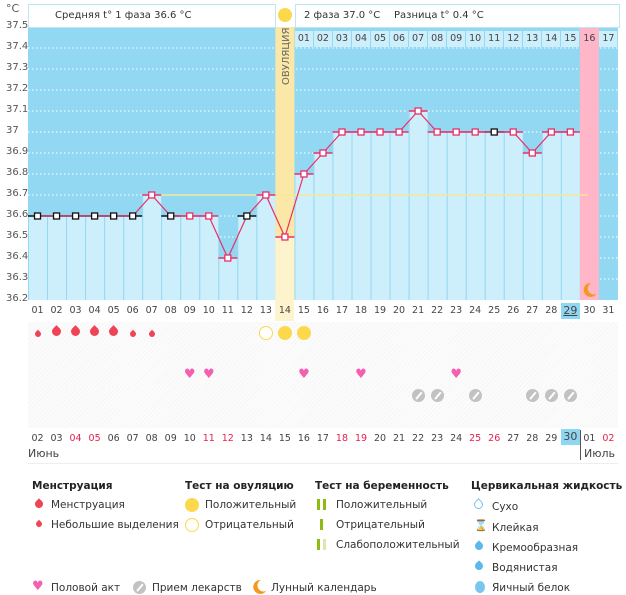 The image size is (626, 595). Describe the element at coordinates (113, 216) in the screenshot. I see `excluded-point` at that location.